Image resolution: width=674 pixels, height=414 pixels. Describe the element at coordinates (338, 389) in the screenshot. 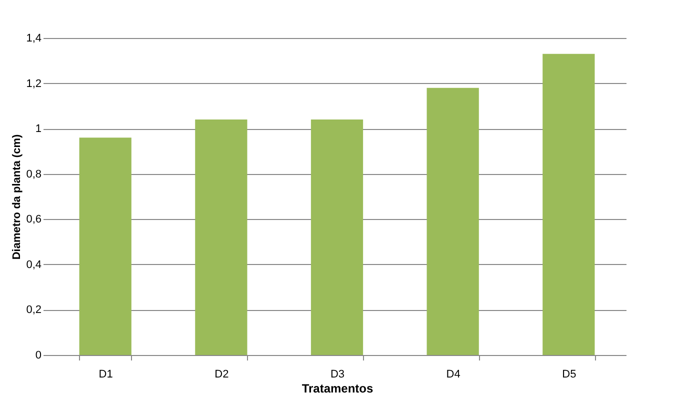

I see `x-axis-title: Tratamentos` at that location.